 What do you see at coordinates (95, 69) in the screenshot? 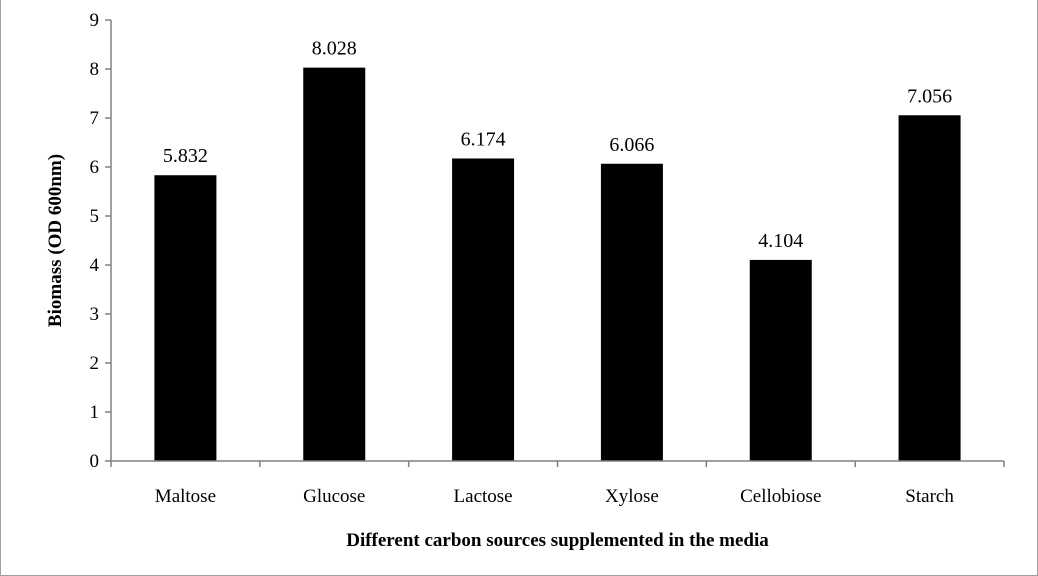
I see `y-tick-label: 8` at bounding box center [95, 69].